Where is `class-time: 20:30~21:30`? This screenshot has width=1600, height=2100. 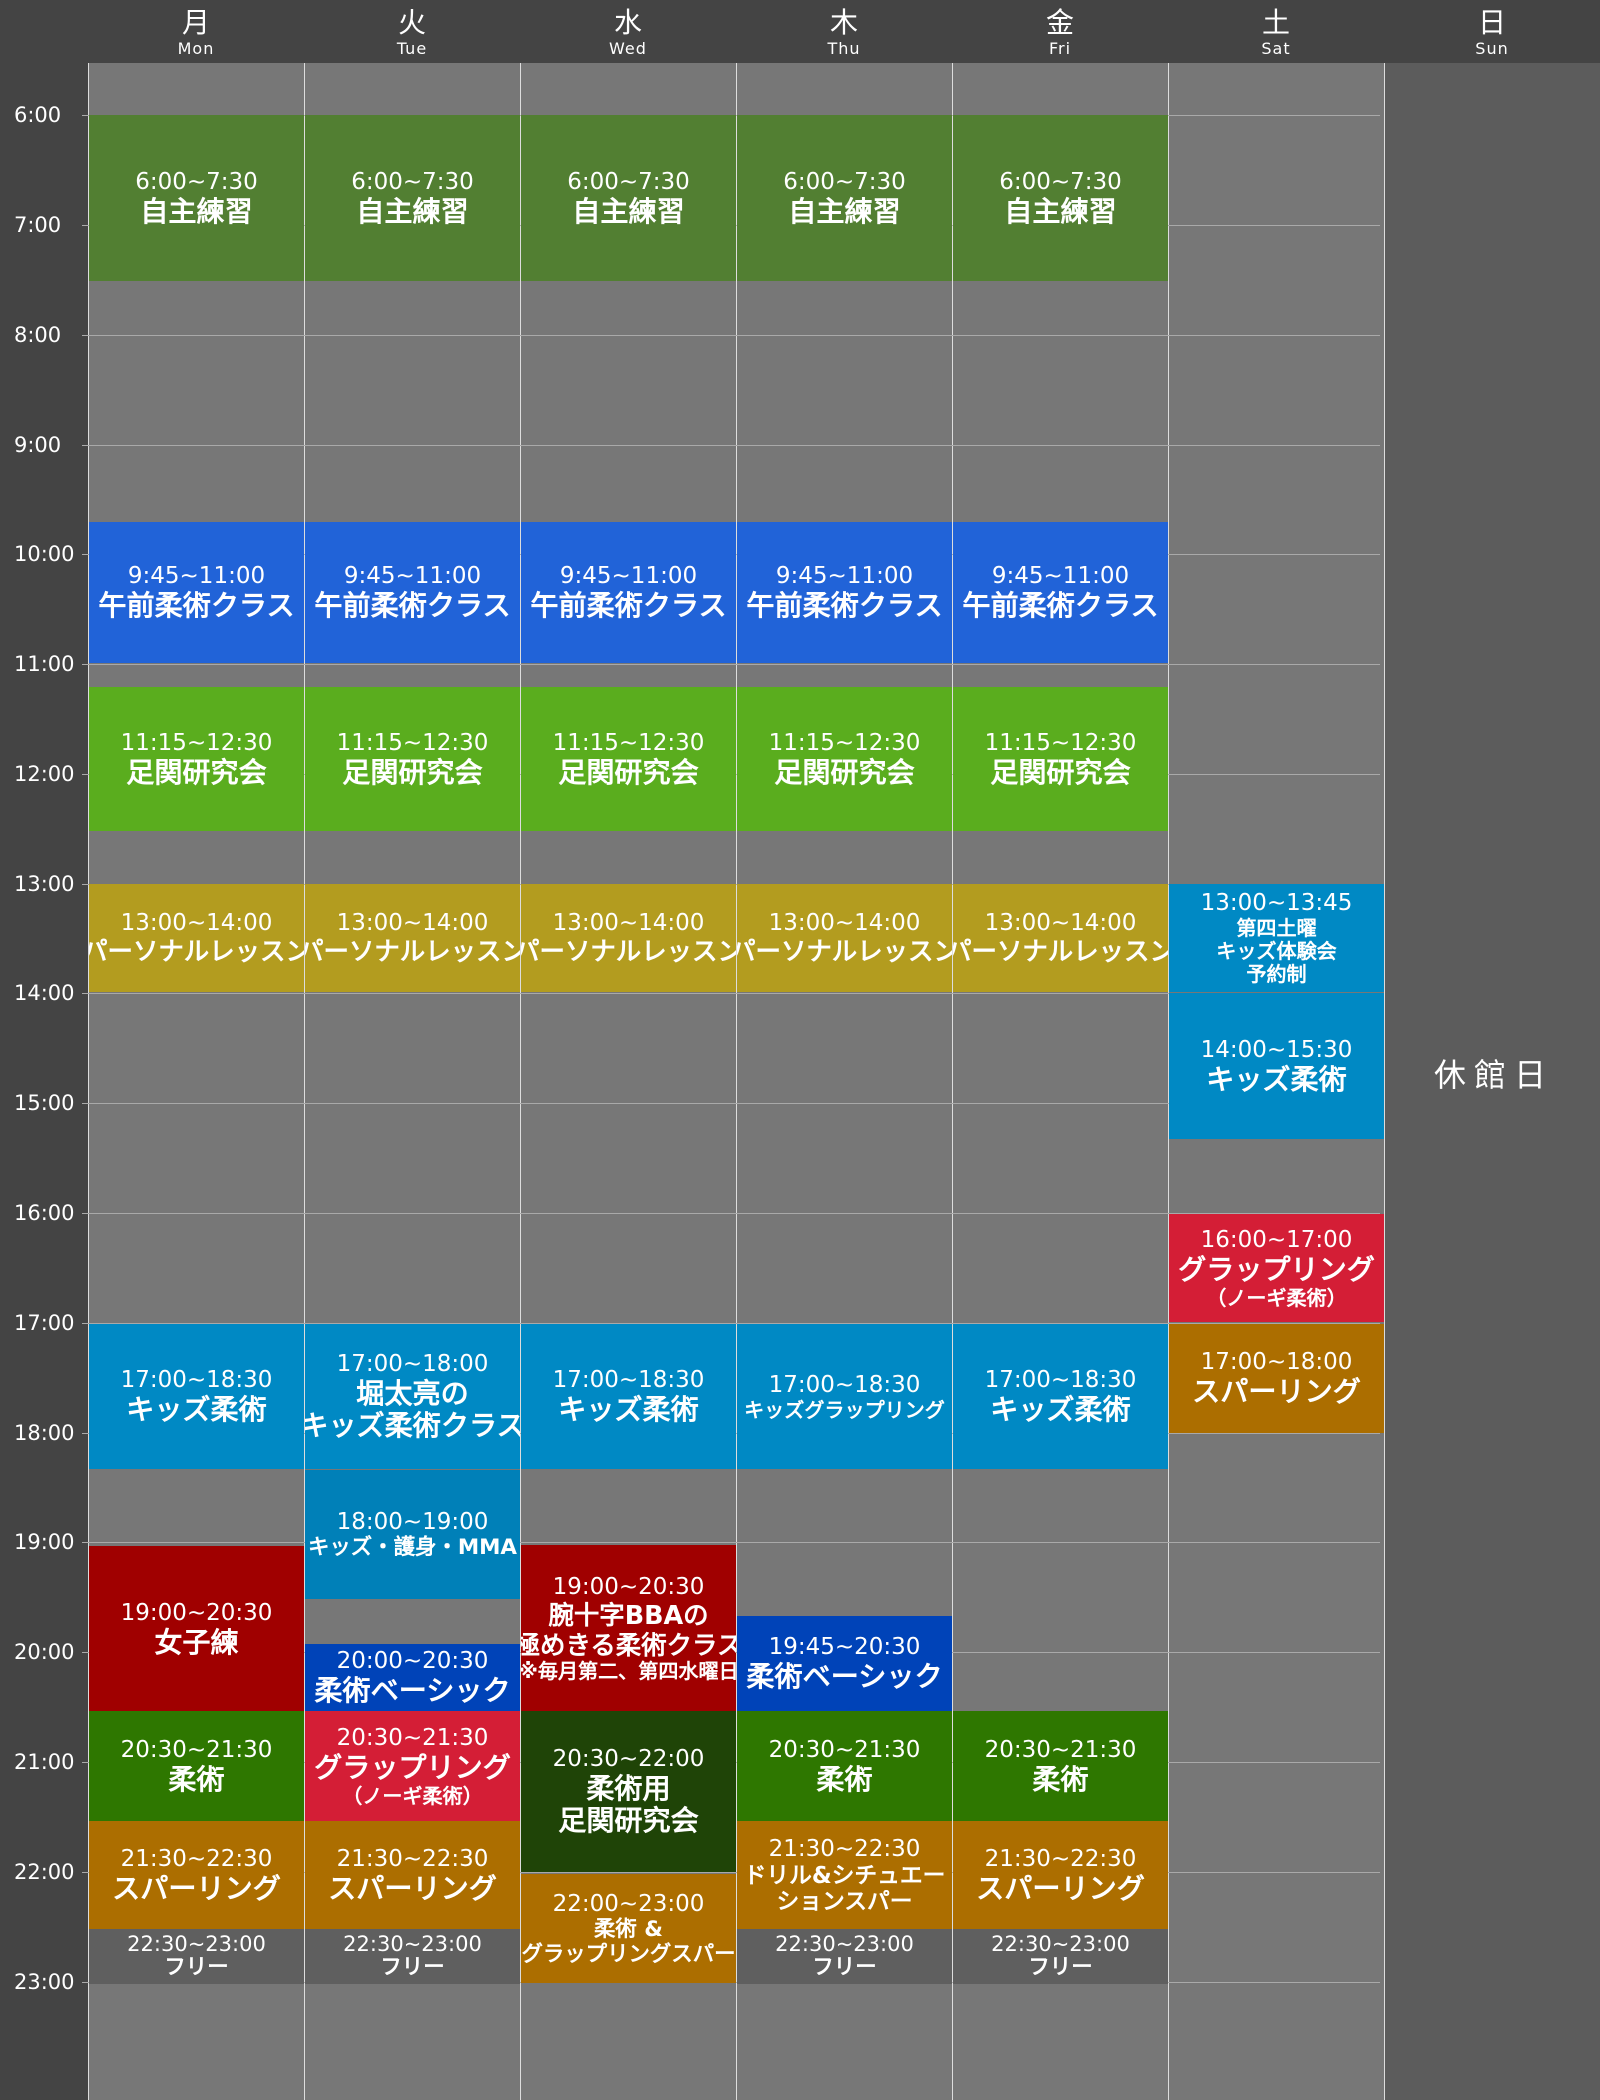 class-time: 20:30~21:30 is located at coordinates (844, 1749).